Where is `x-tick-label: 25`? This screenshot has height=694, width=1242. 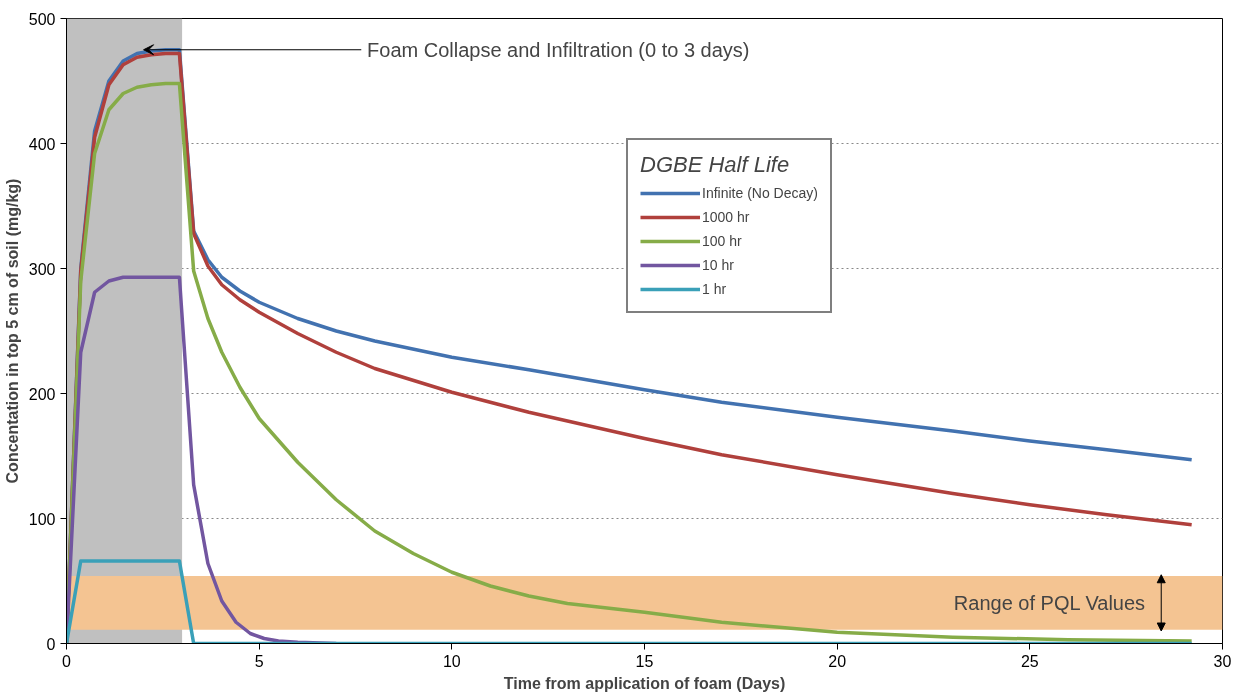
x-tick-label: 25 is located at coordinates (1029, 661).